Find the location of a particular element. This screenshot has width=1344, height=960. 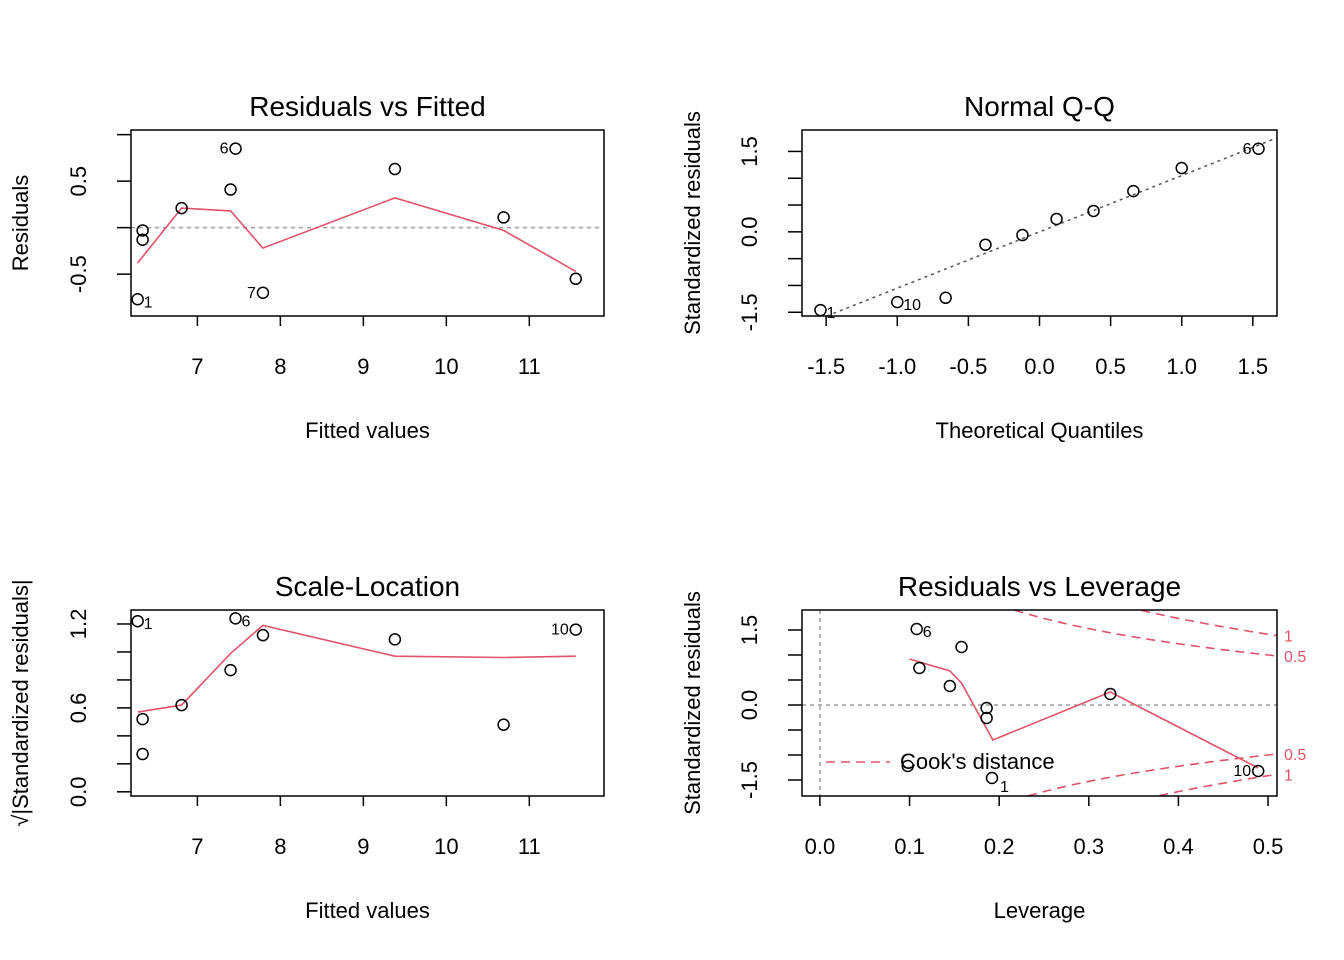

cooks-level-label: 0.5 is located at coordinates (1295, 657).